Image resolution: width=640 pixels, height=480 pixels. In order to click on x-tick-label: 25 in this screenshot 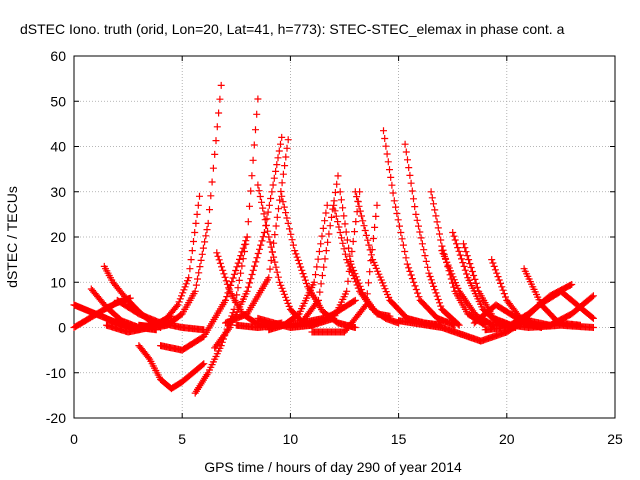, I will do `click(615, 439)`.